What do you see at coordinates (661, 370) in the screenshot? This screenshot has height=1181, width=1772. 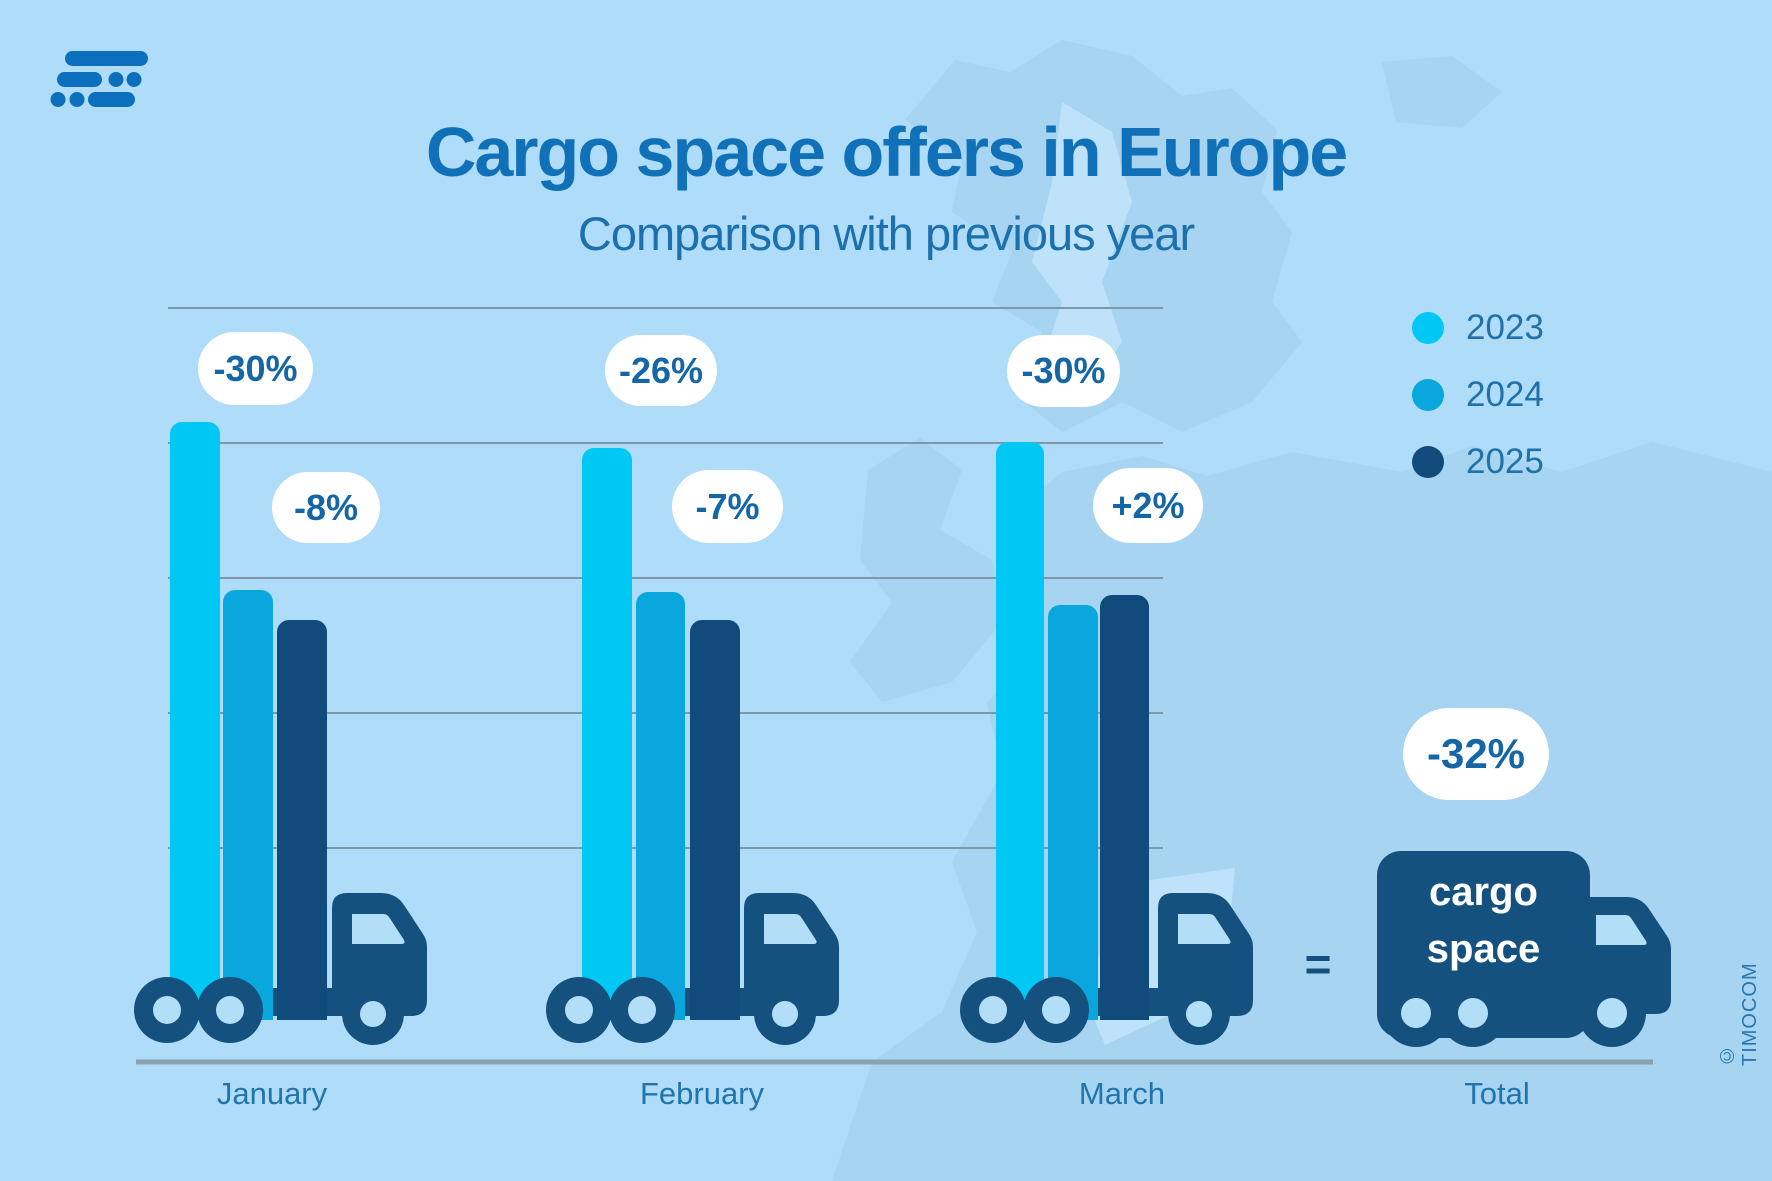 I see `badge-february-2024-change: -26%` at bounding box center [661, 370].